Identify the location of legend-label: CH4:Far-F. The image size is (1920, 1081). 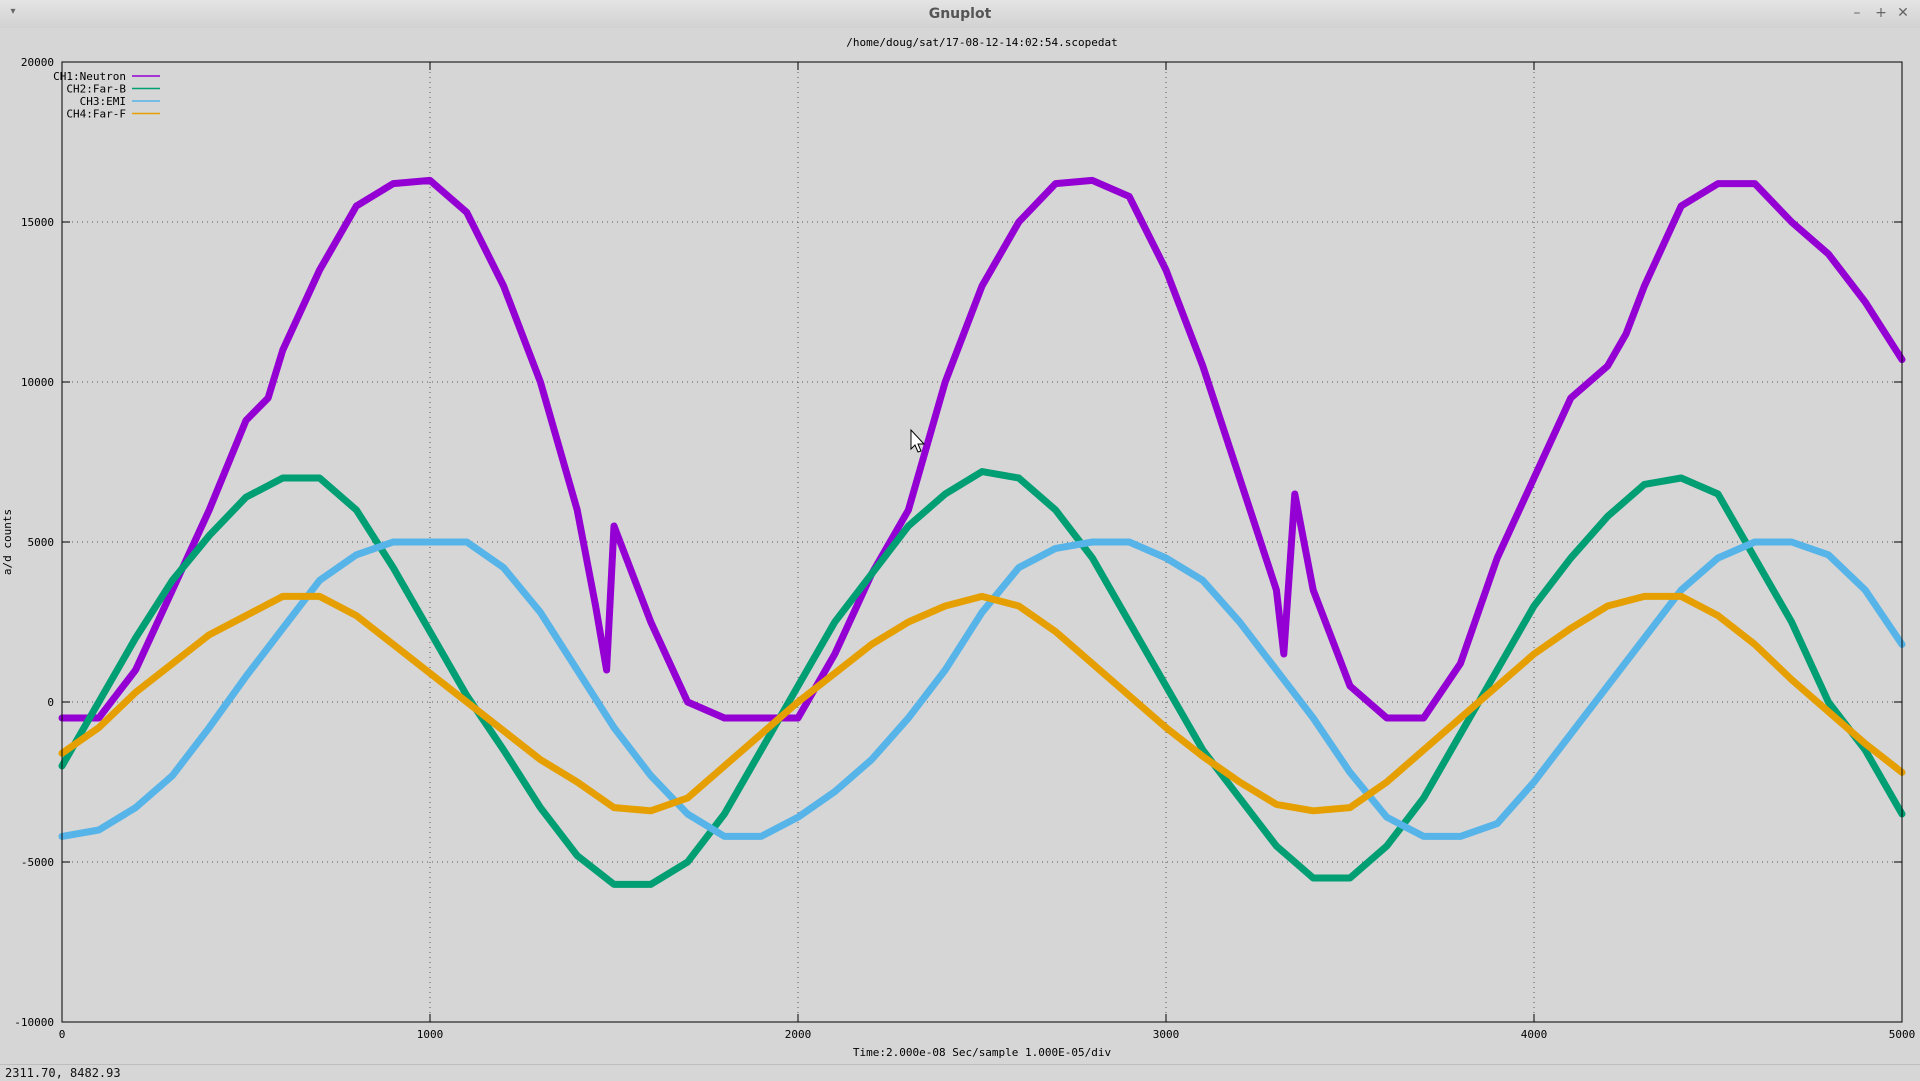
(96, 114).